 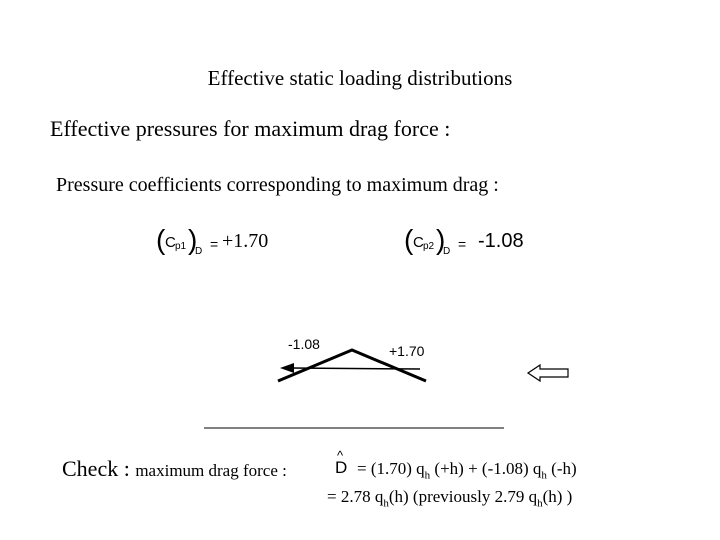 What do you see at coordinates (193, 239) in the screenshot?
I see `cp1-close-paren: )` at bounding box center [193, 239].